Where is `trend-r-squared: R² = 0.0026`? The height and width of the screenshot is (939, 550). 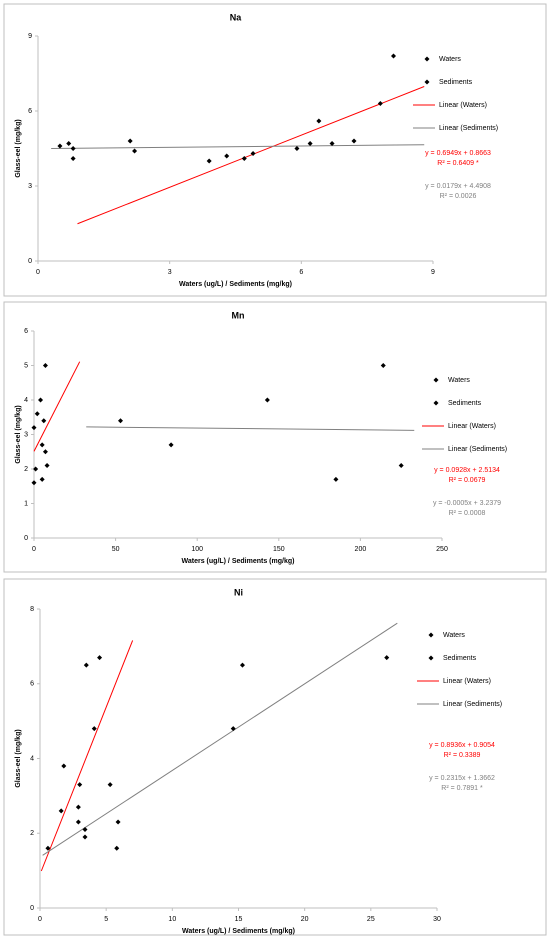 trend-r-squared: R² = 0.0026 is located at coordinates (458, 196).